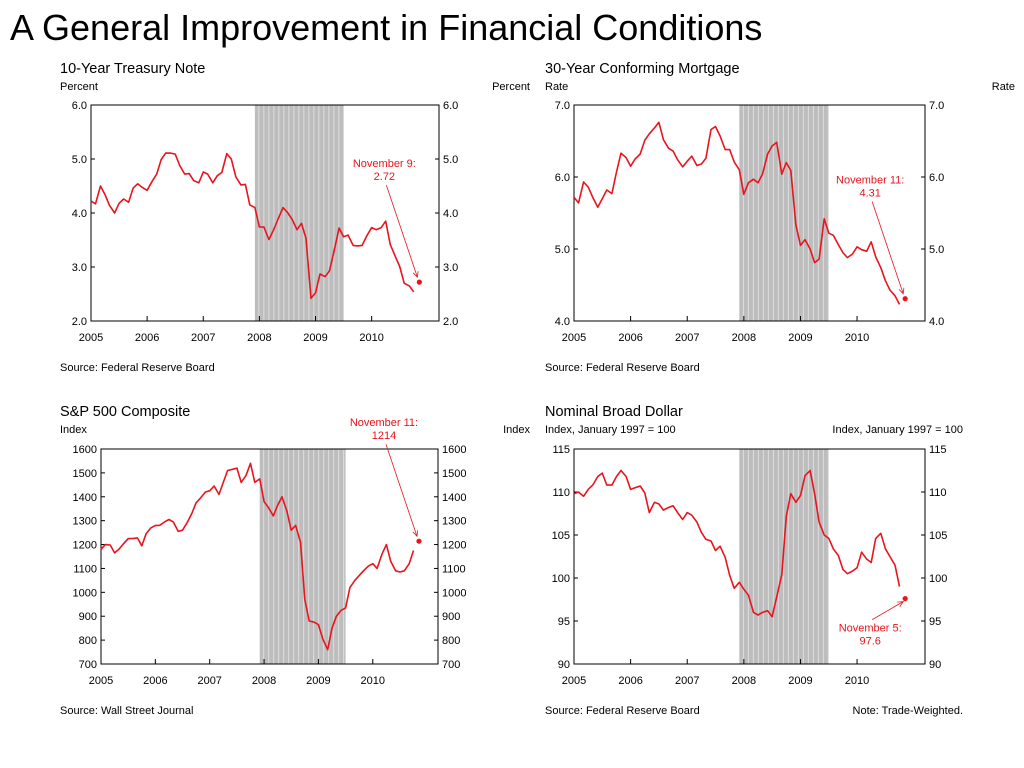  Describe the element at coordinates (127, 711) in the screenshot. I see `source-note: Source: Wall Street Journal` at that location.